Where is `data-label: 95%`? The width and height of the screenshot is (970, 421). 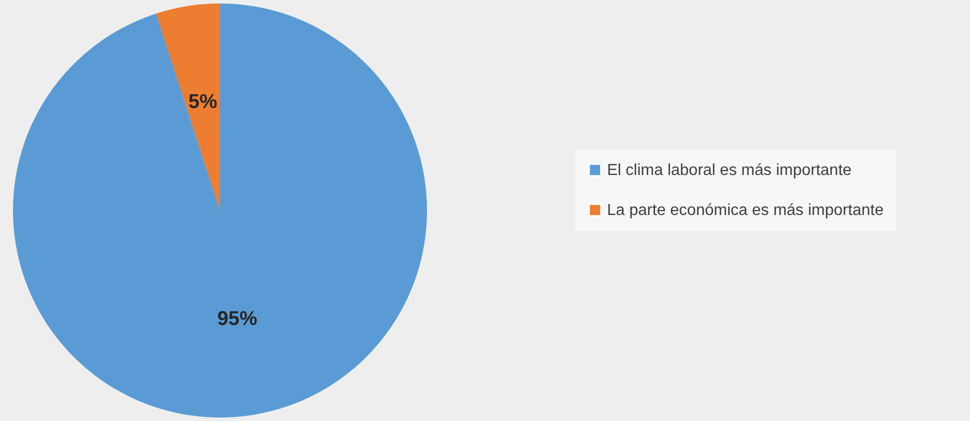
data-label: 95% is located at coordinates (237, 319).